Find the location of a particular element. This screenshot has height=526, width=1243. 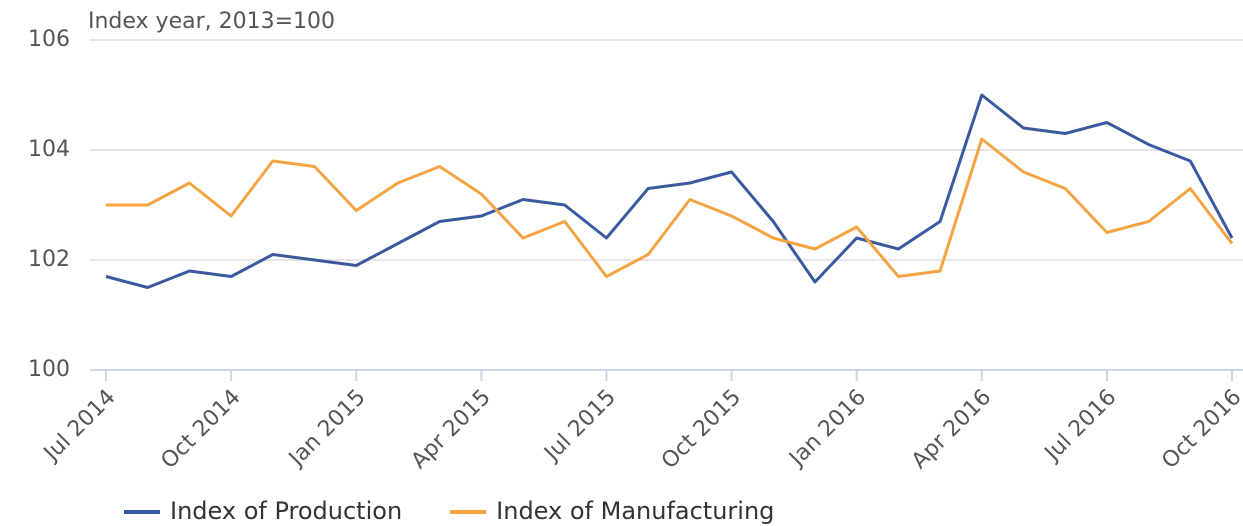

y-tick-label: 100 is located at coordinates (49, 369).